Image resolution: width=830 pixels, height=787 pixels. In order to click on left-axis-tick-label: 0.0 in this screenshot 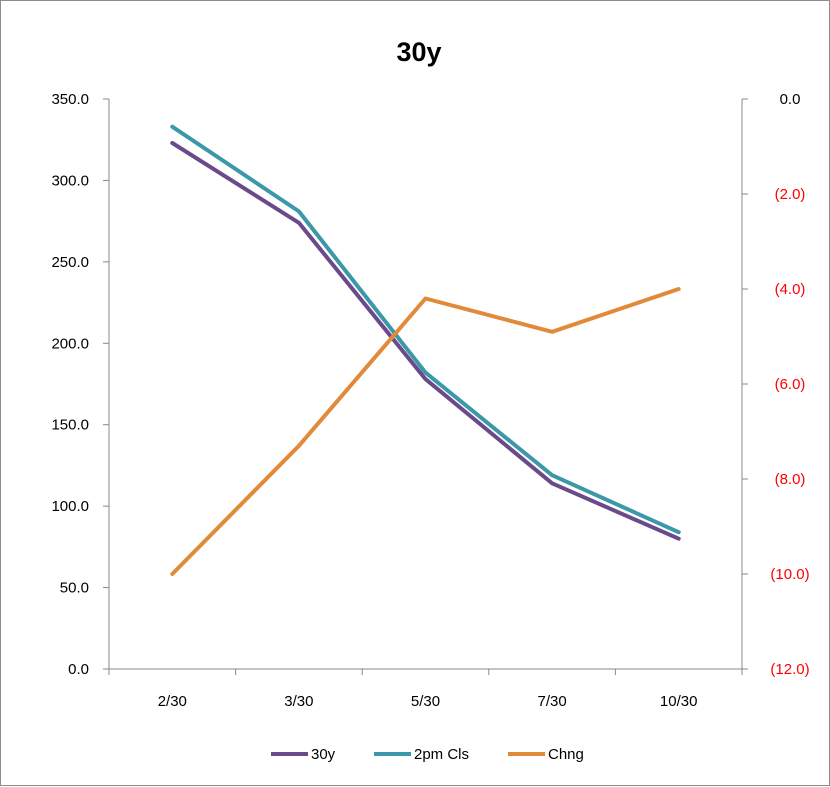, I will do `click(78, 669)`.